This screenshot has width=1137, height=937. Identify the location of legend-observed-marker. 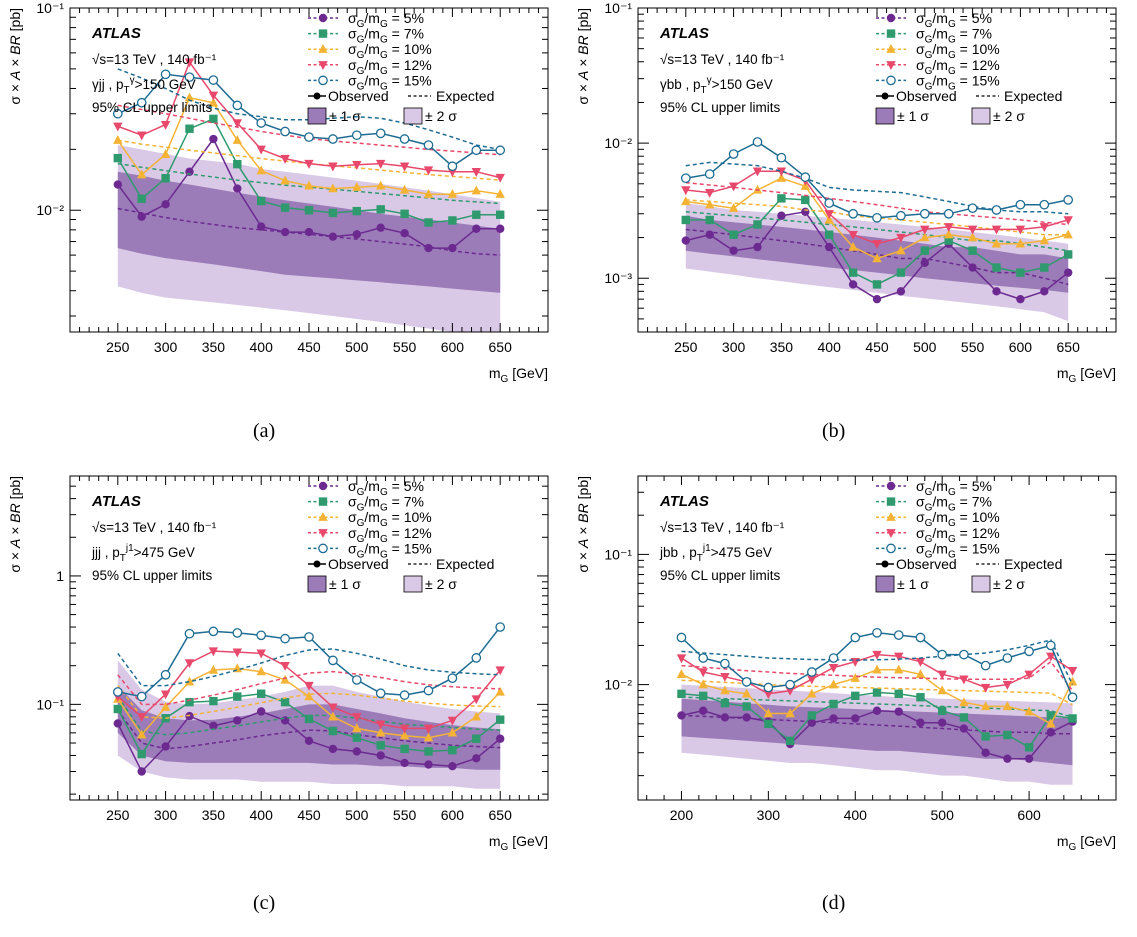
(317, 96).